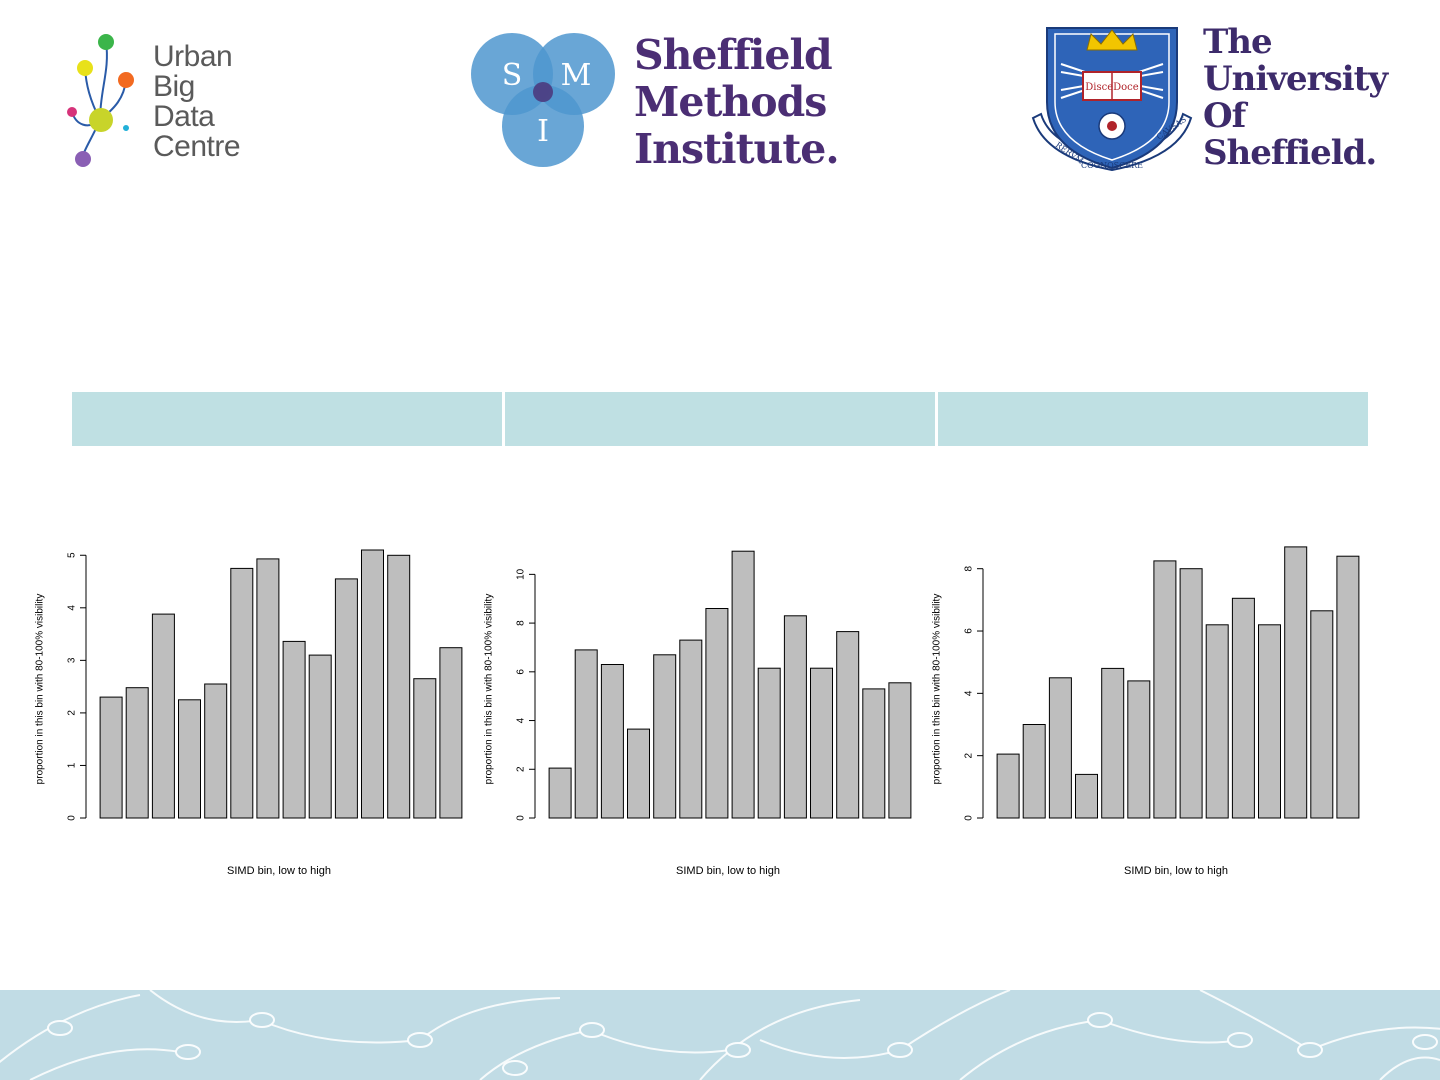 The height and width of the screenshot is (1080, 1440). What do you see at coordinates (730, 102) in the screenshot?
I see `smi-line: Methods` at bounding box center [730, 102].